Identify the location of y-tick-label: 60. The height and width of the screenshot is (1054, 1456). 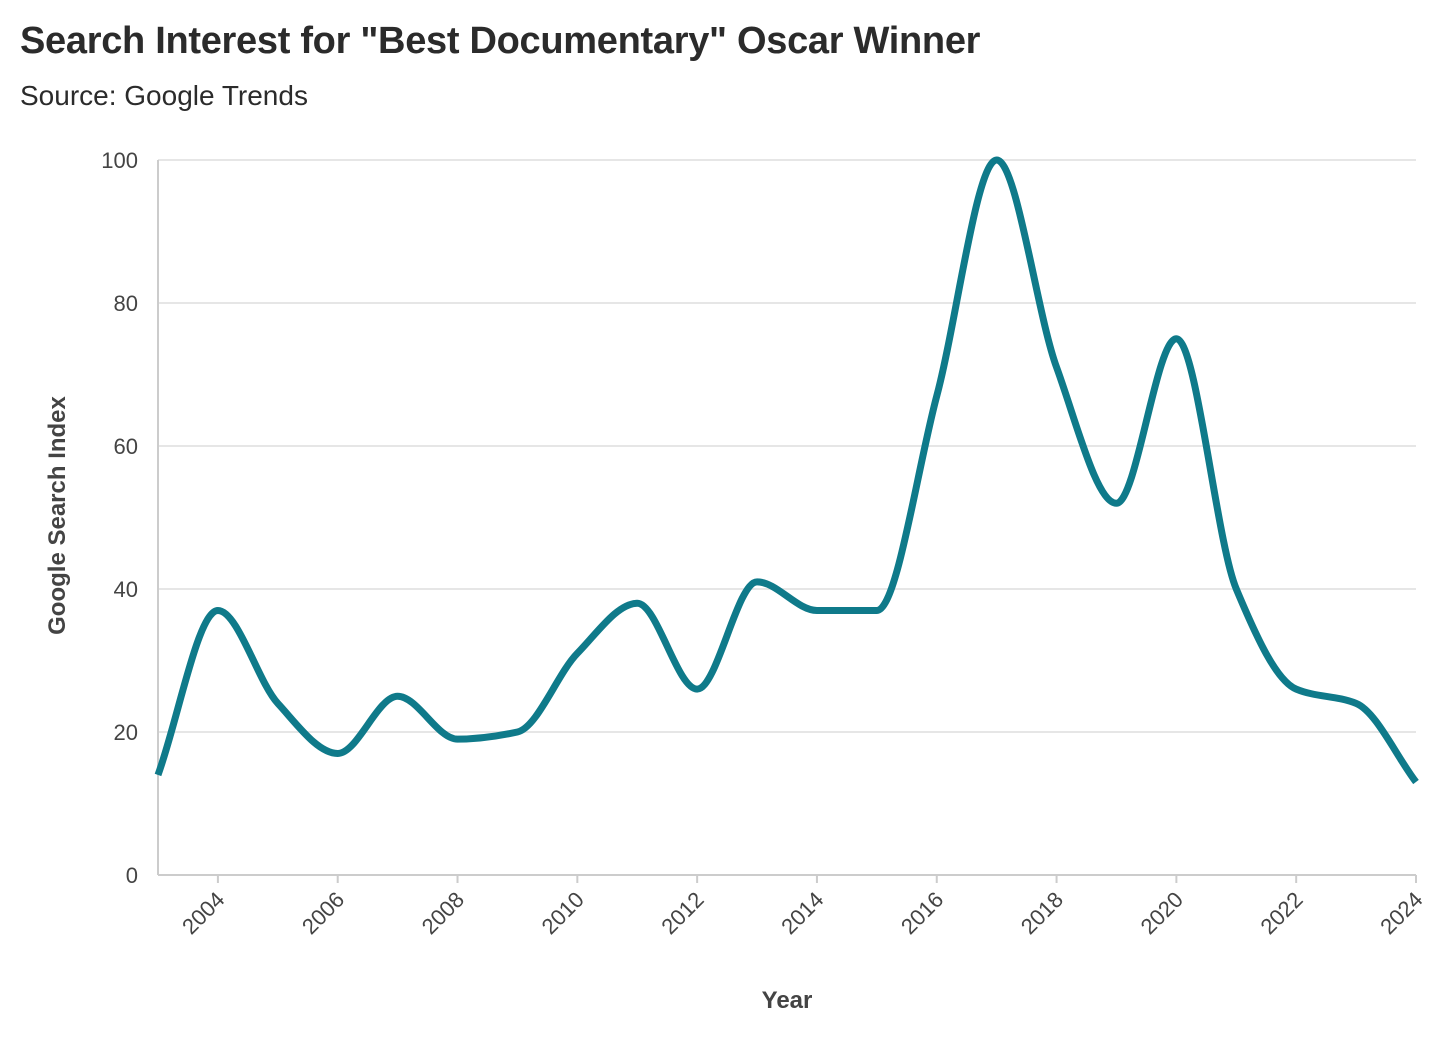
(126, 446).